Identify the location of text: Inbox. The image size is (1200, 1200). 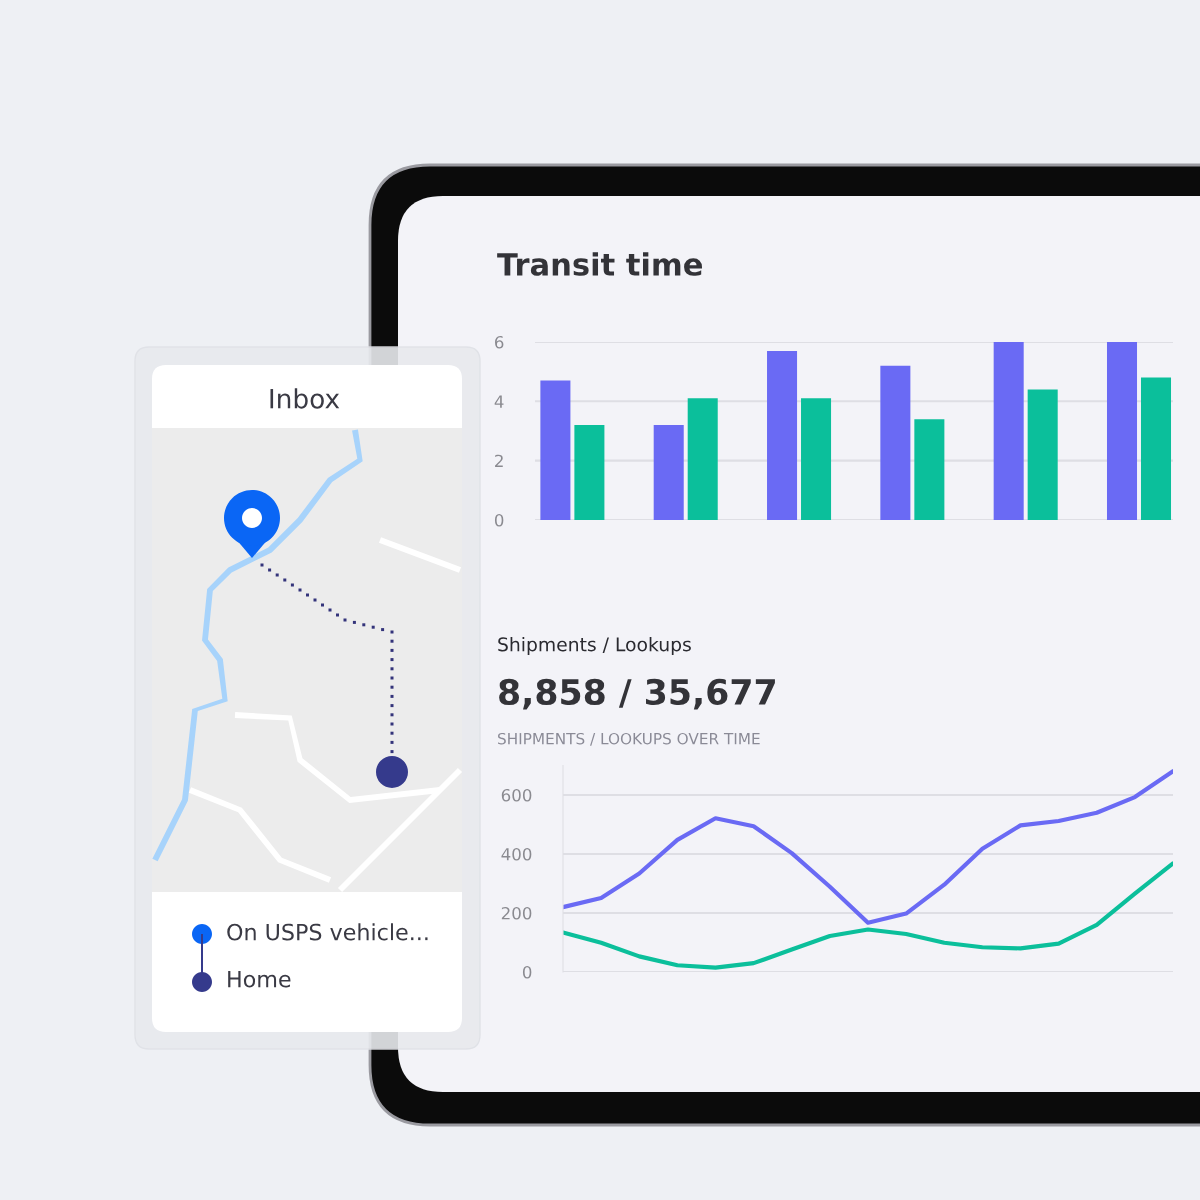
(305, 398).